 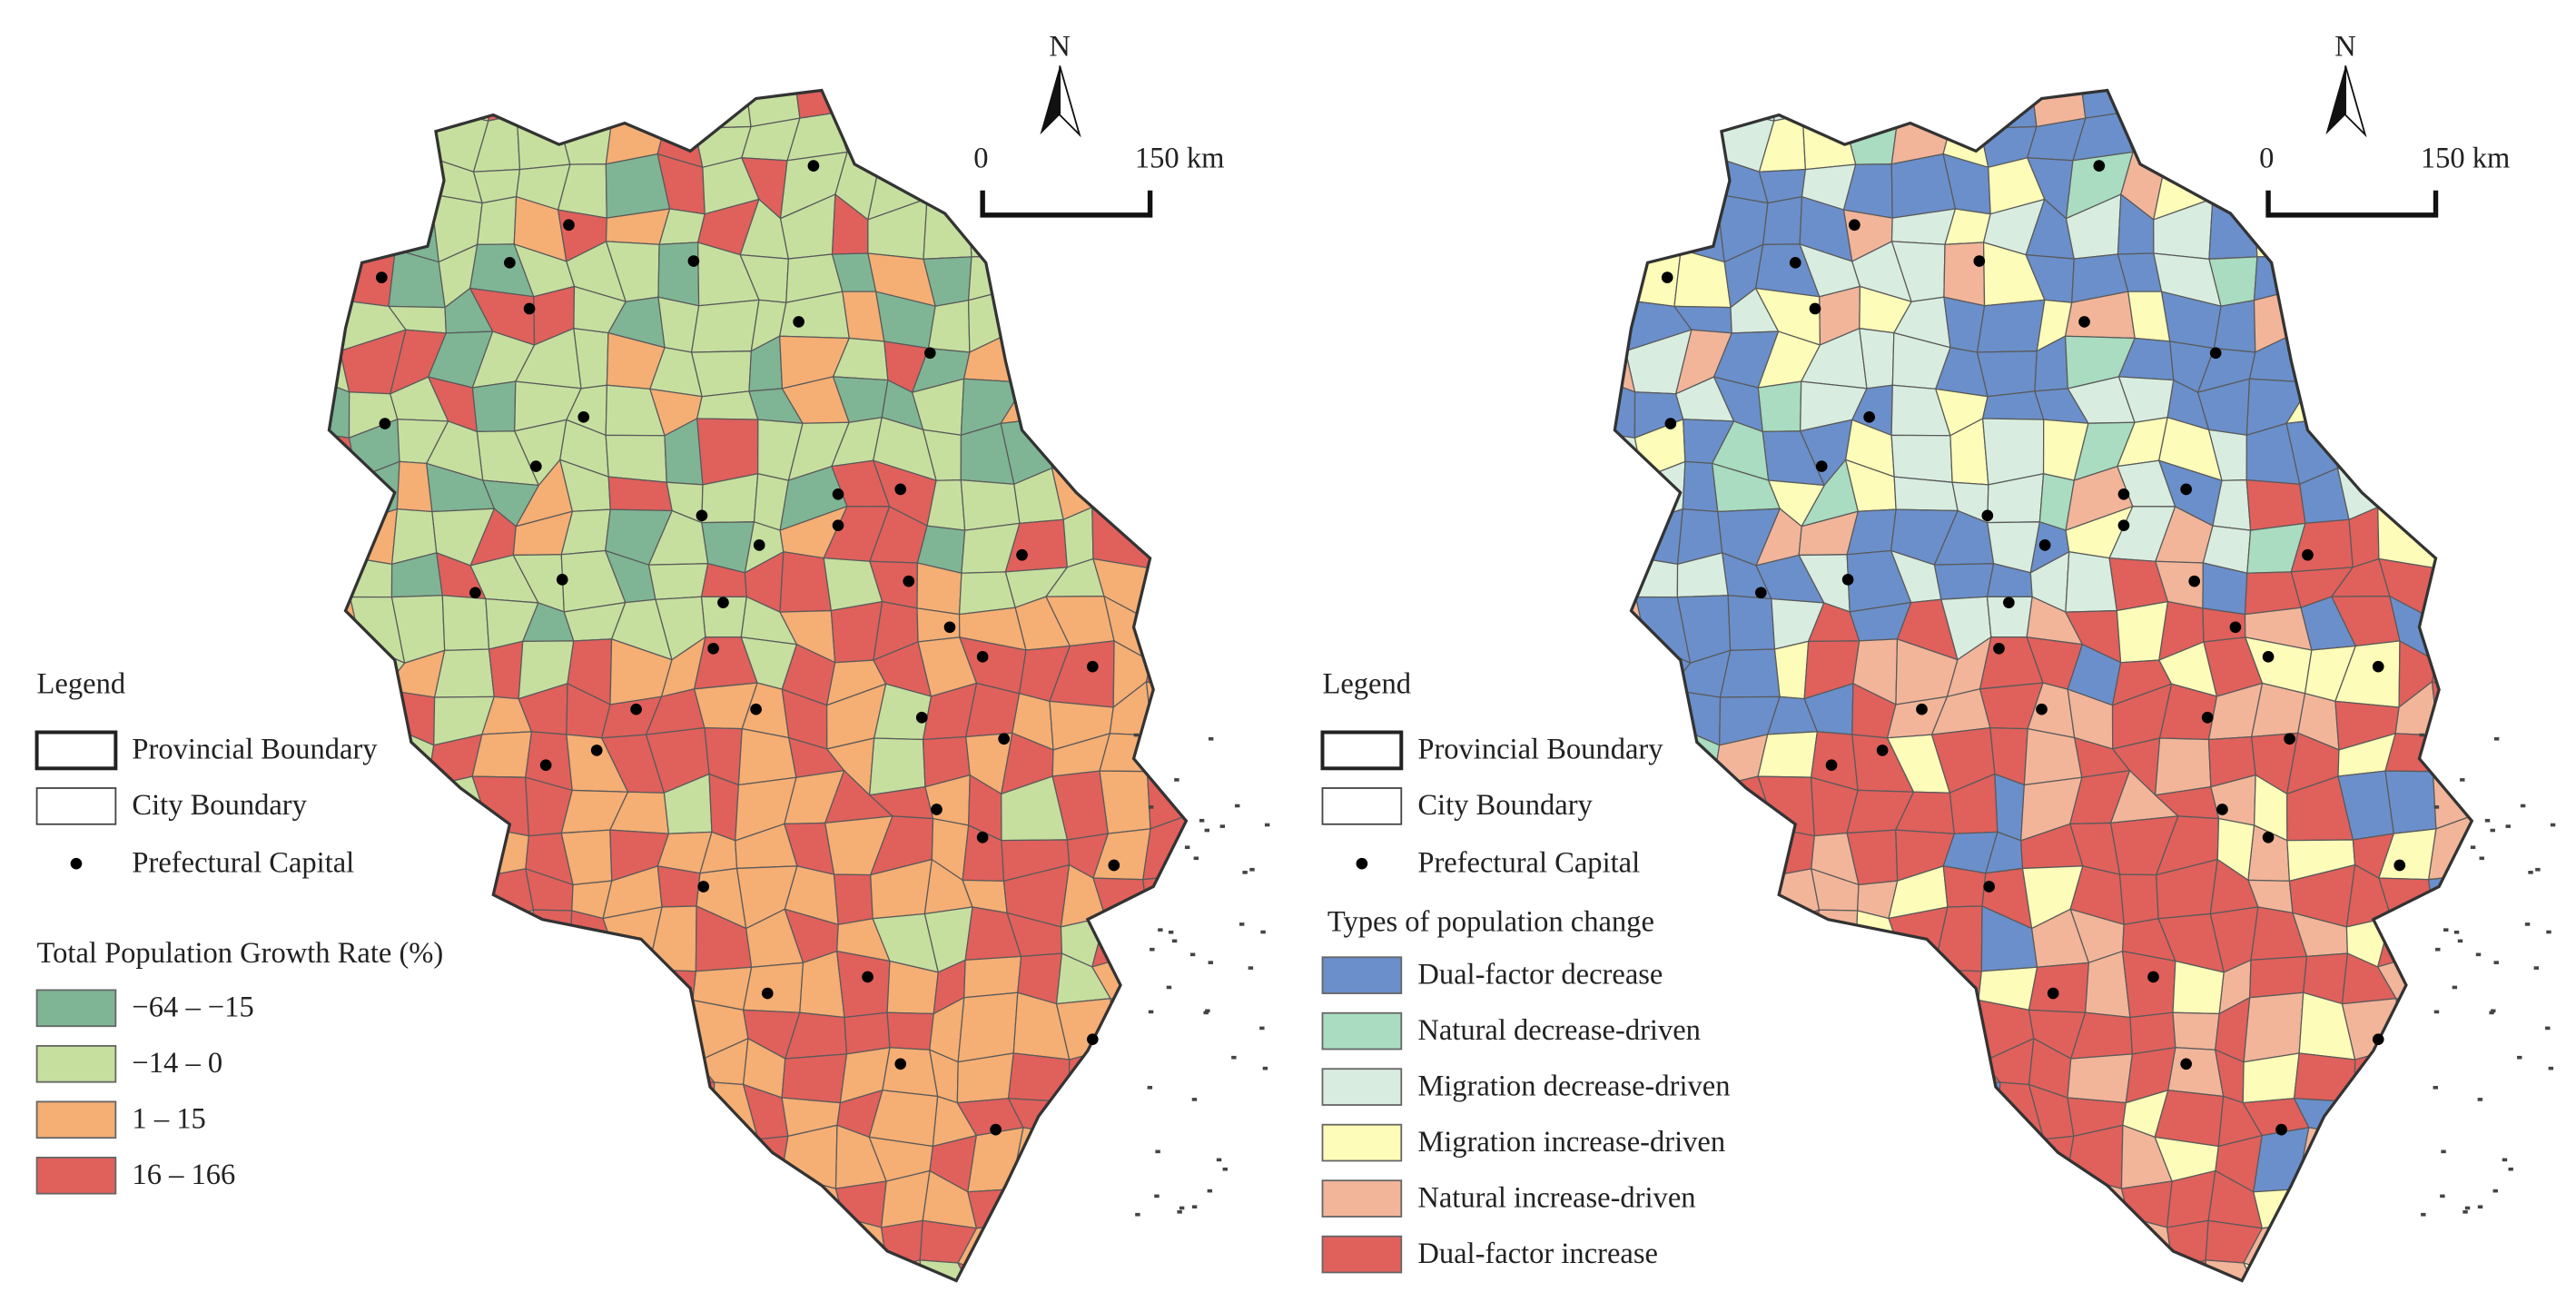 I want to click on scale-bar, so click(x=1066, y=204).